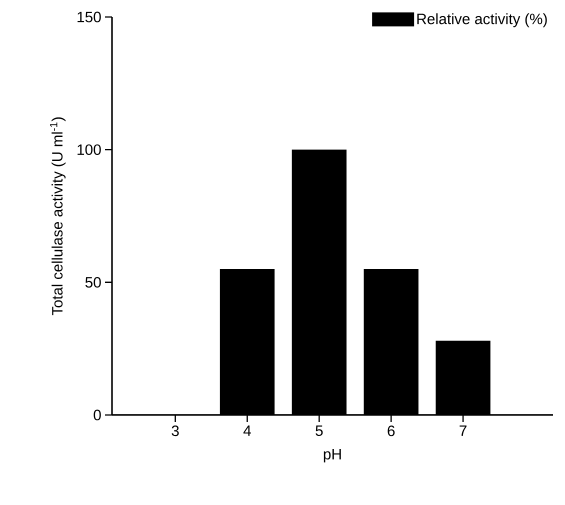  What do you see at coordinates (97, 415) in the screenshot?
I see `y-tick-label: 0` at bounding box center [97, 415].